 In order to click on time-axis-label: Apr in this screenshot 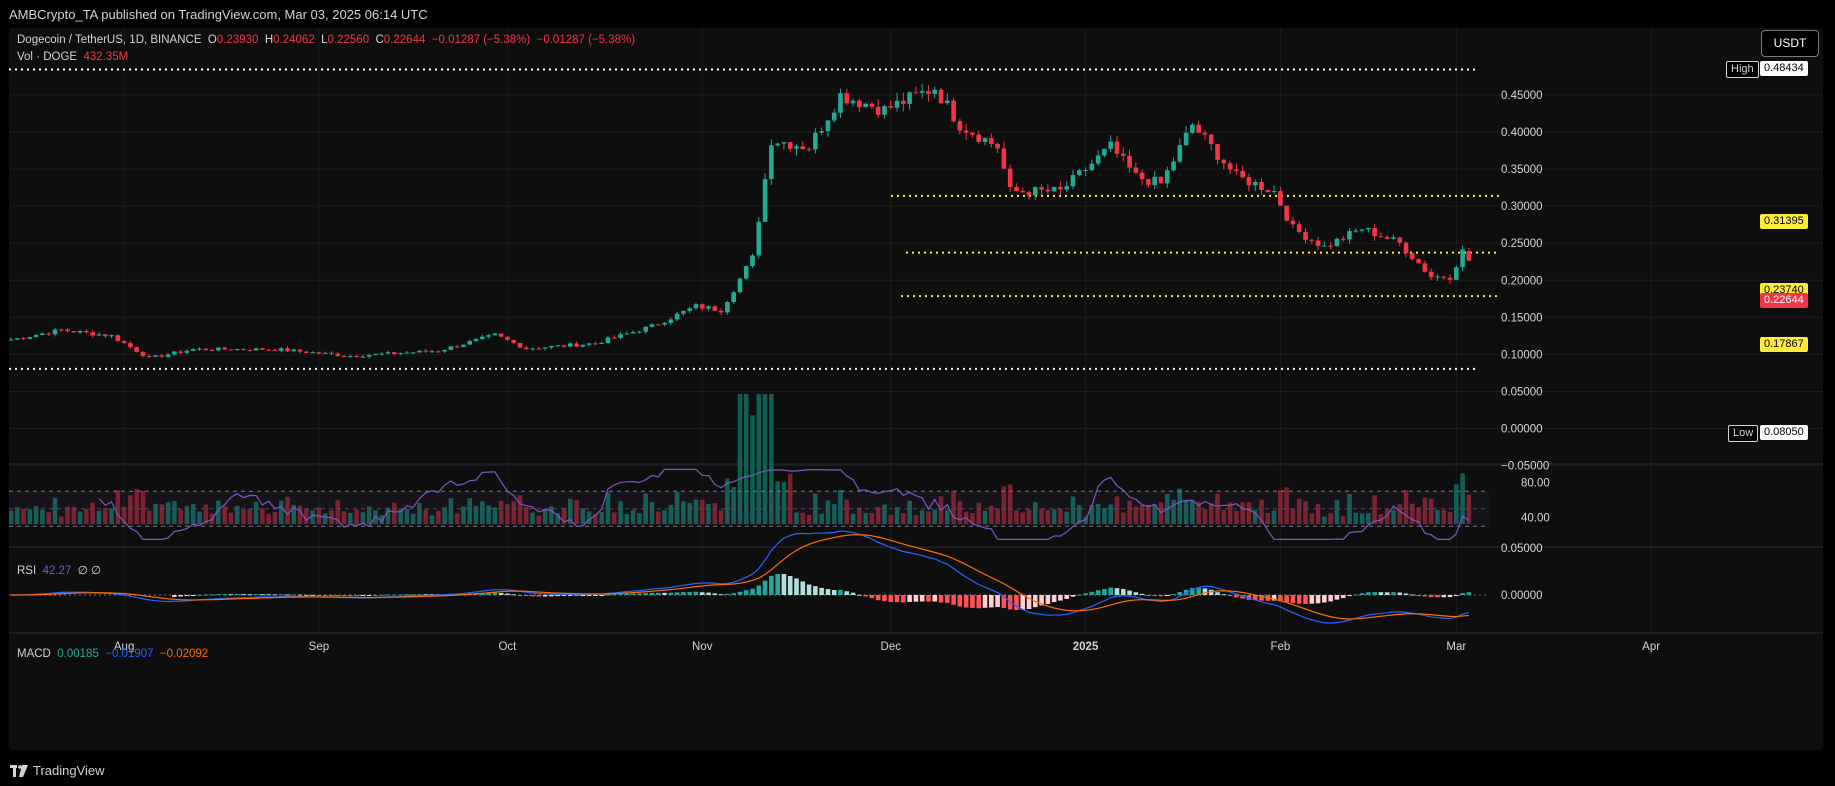, I will do `click(1651, 647)`.